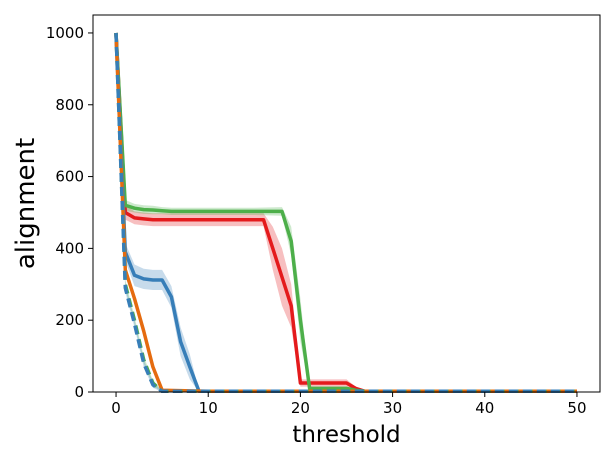  Describe the element at coordinates (576, 408) in the screenshot. I see `x-tick-label: 50` at that location.